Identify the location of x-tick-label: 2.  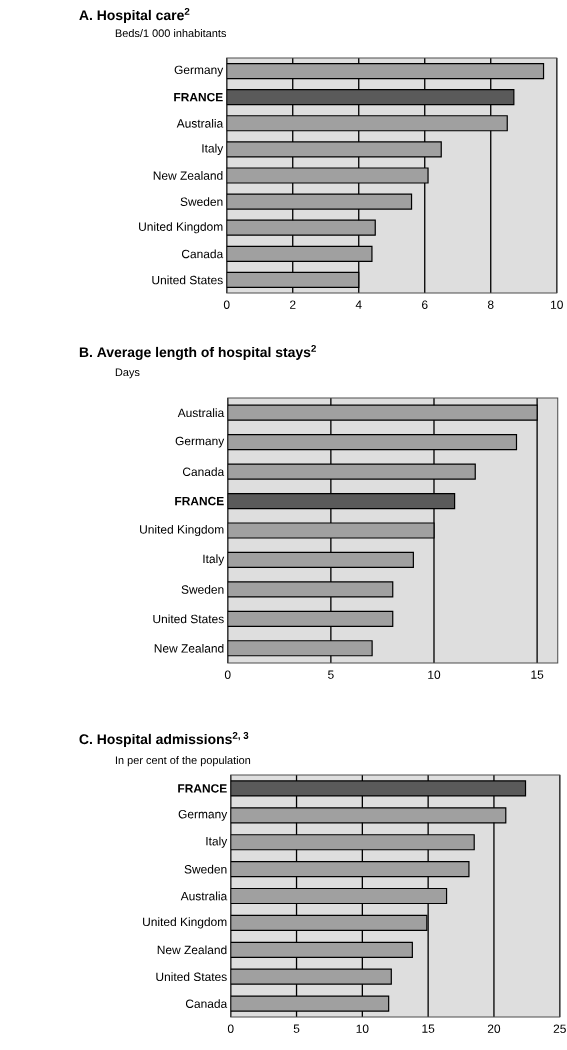
(293, 304).